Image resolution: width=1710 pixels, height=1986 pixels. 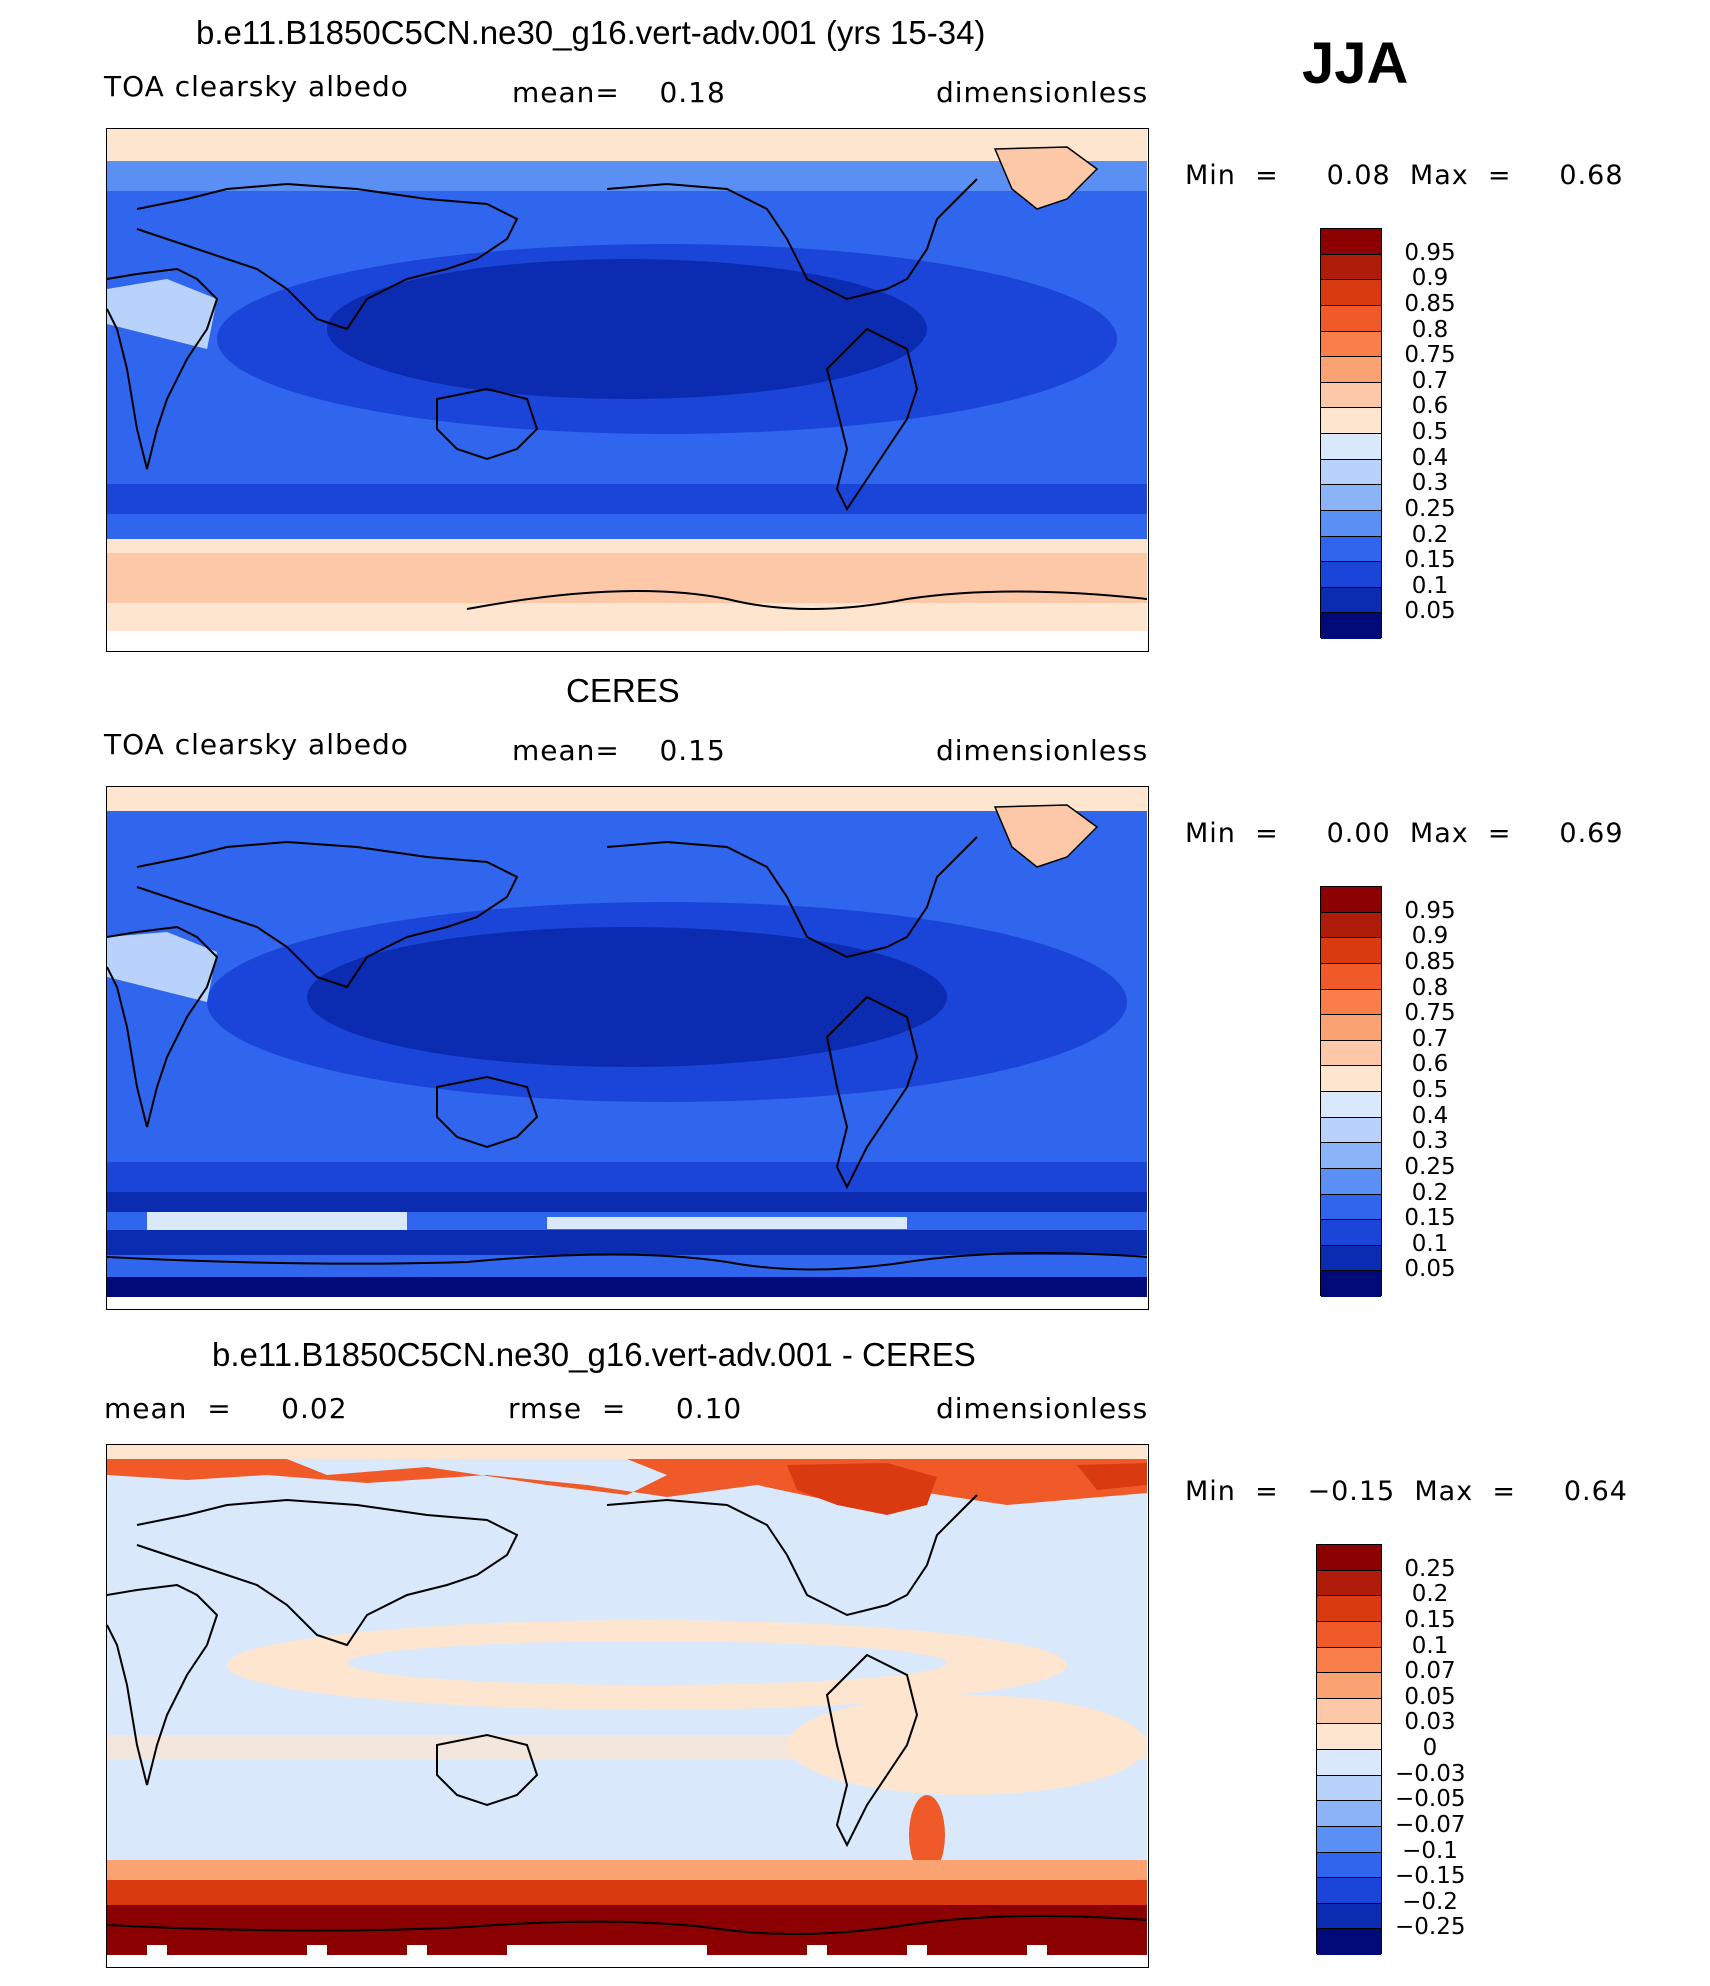 What do you see at coordinates (627, 1892) in the screenshot?
I see `panel3-seaice-edge2` at bounding box center [627, 1892].